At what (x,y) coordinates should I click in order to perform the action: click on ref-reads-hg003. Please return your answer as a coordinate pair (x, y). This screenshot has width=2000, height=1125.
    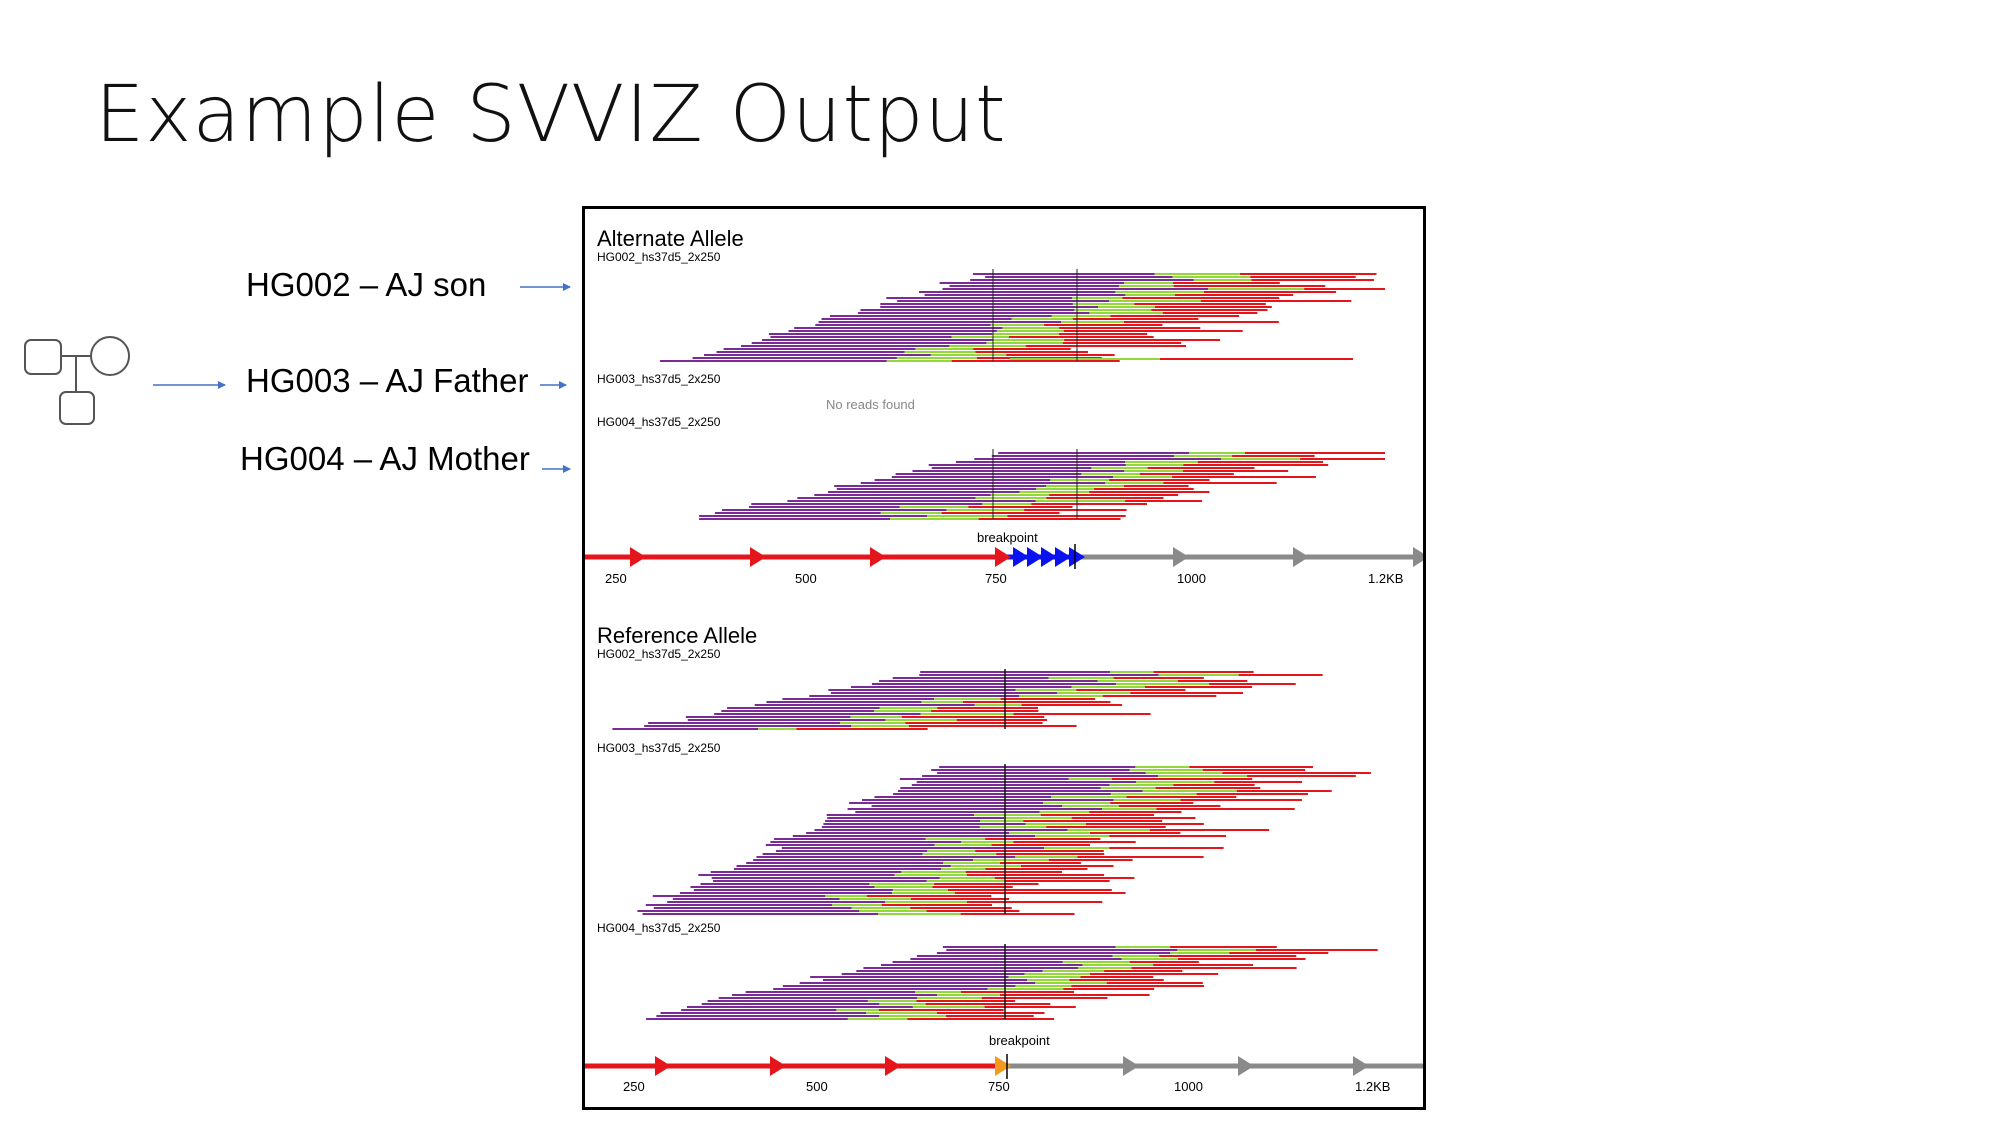
    Looking at the image, I should click on (1004, 840).